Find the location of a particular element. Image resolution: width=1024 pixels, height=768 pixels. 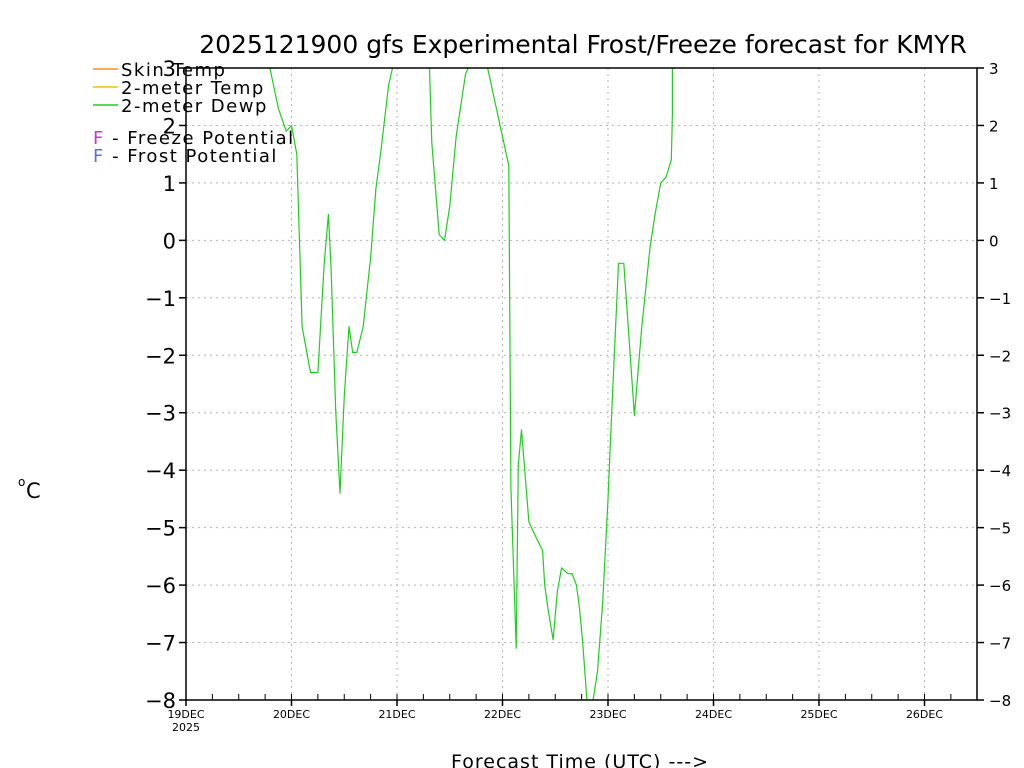

x-tick-label: 25DEC is located at coordinates (818, 714).